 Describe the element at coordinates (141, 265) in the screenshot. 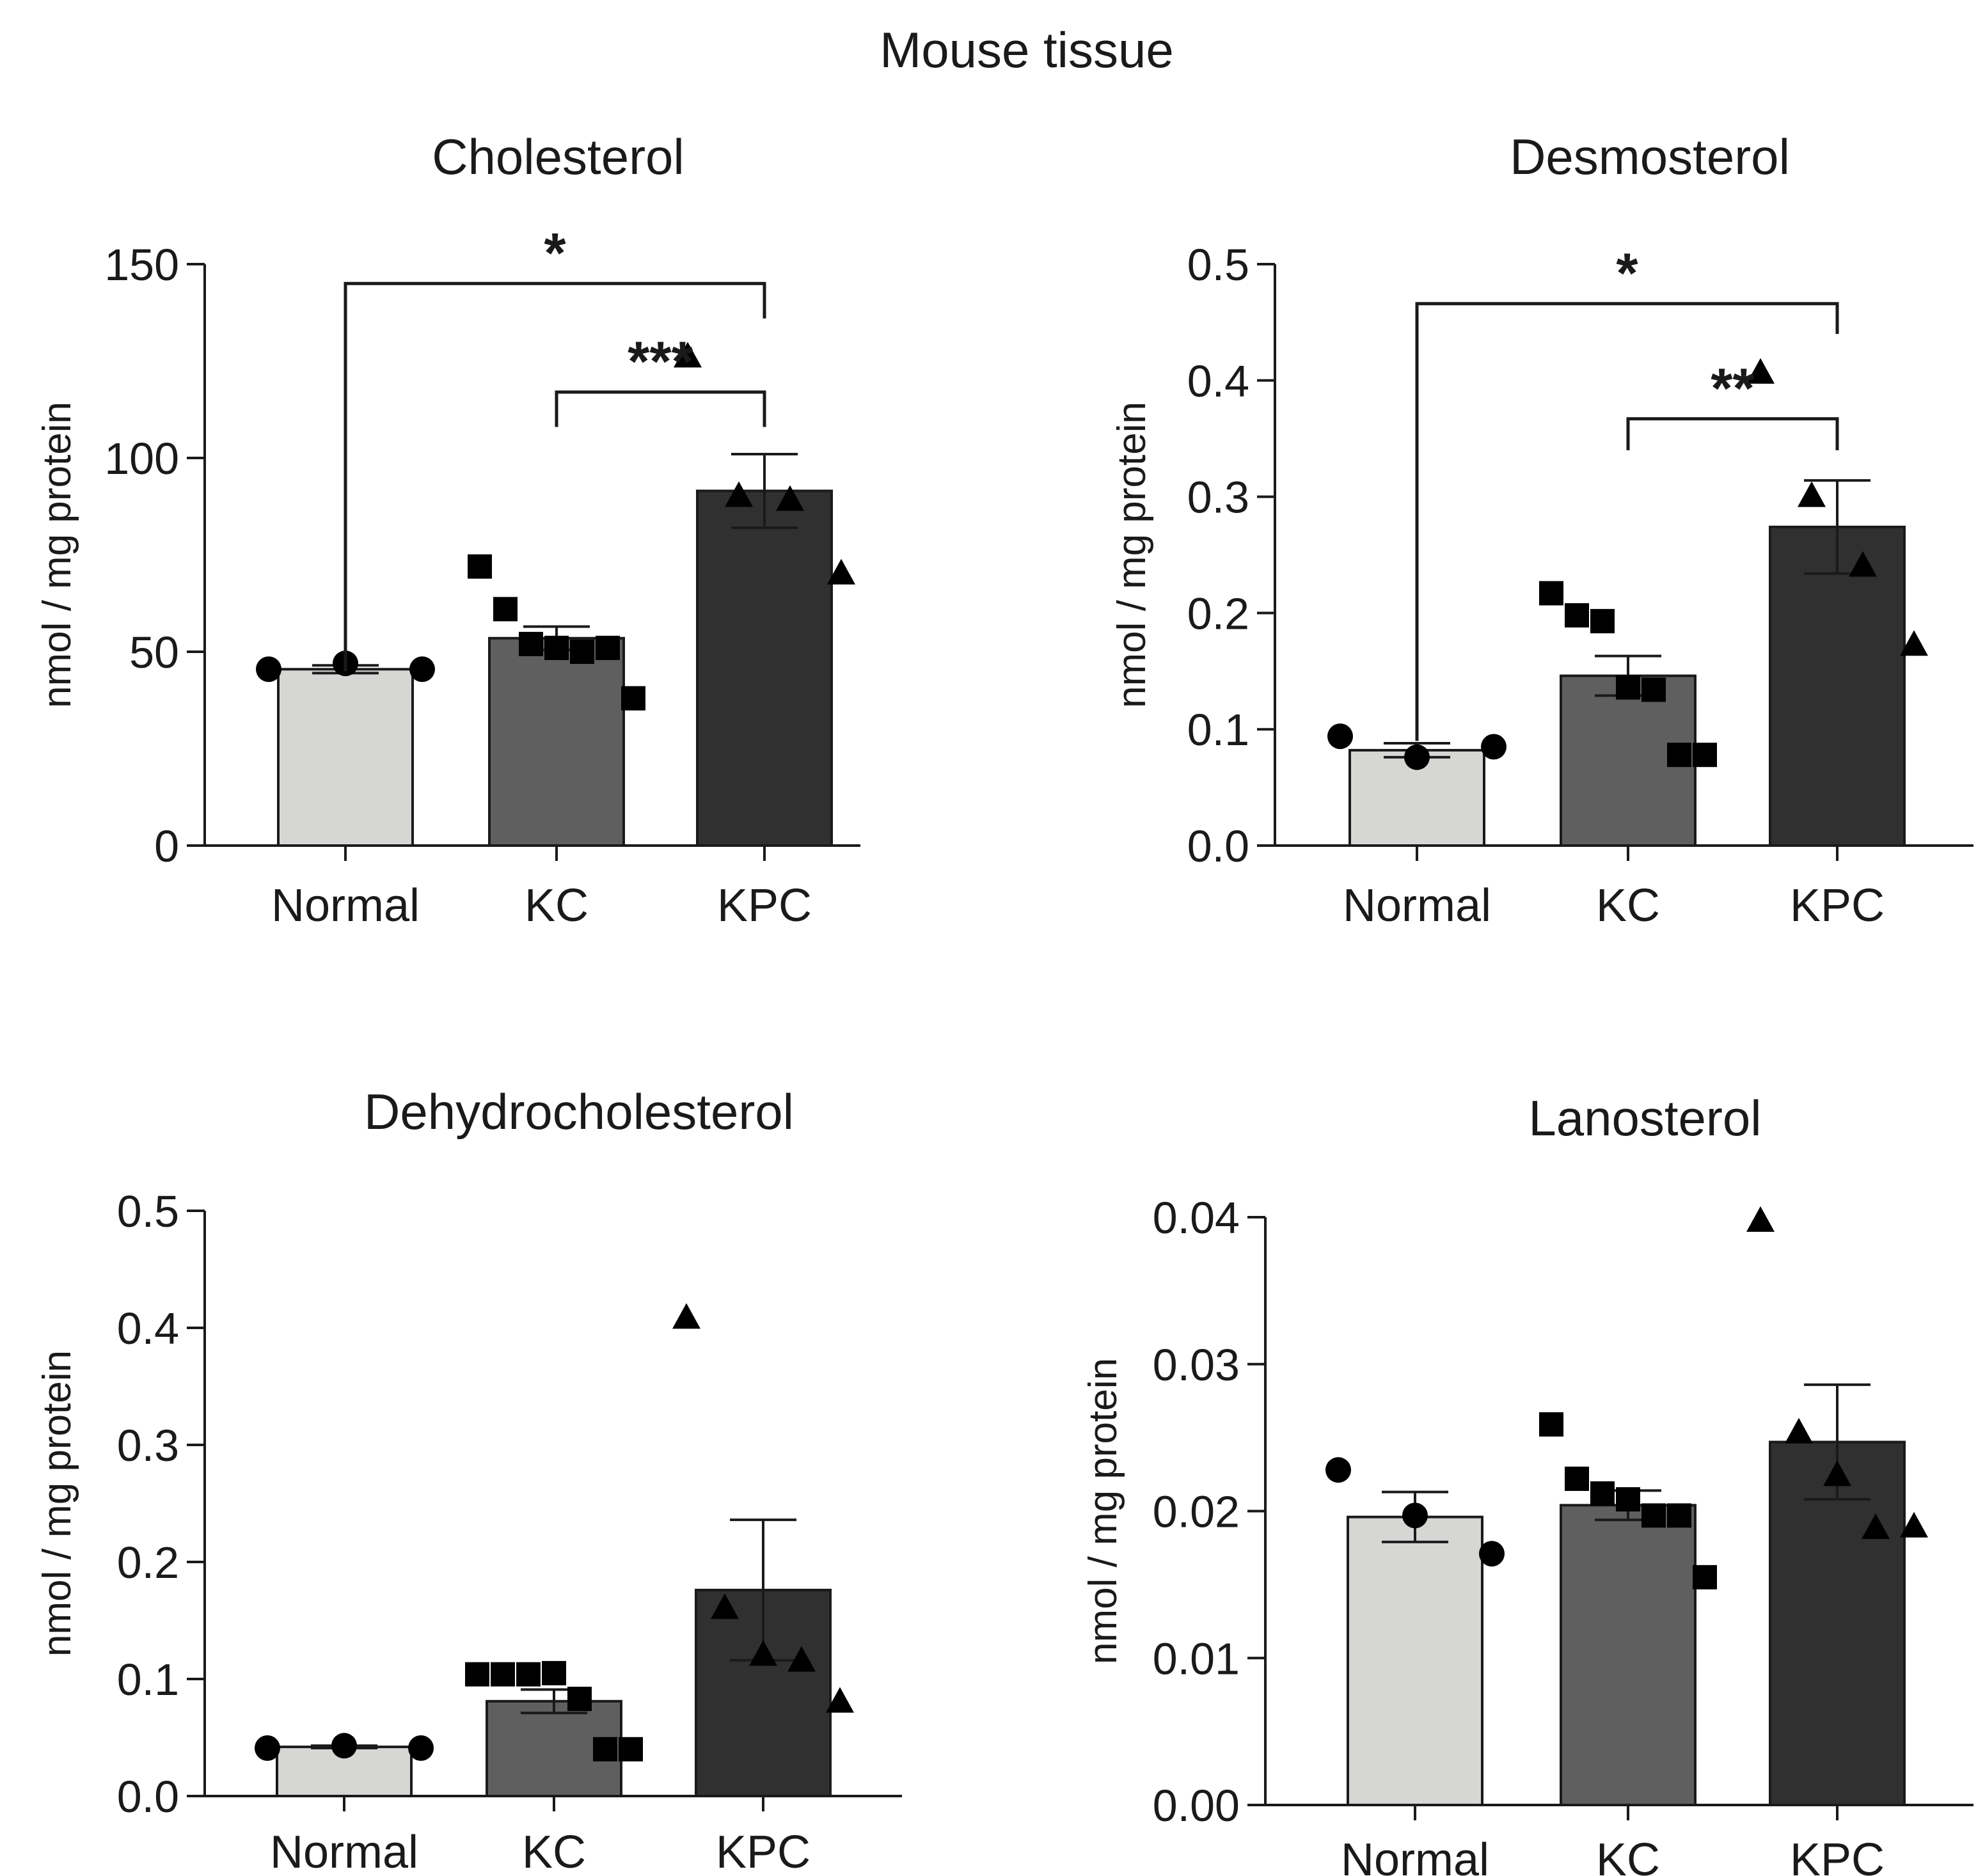

I see `chart-0-y-tick-label-3: 150` at that location.